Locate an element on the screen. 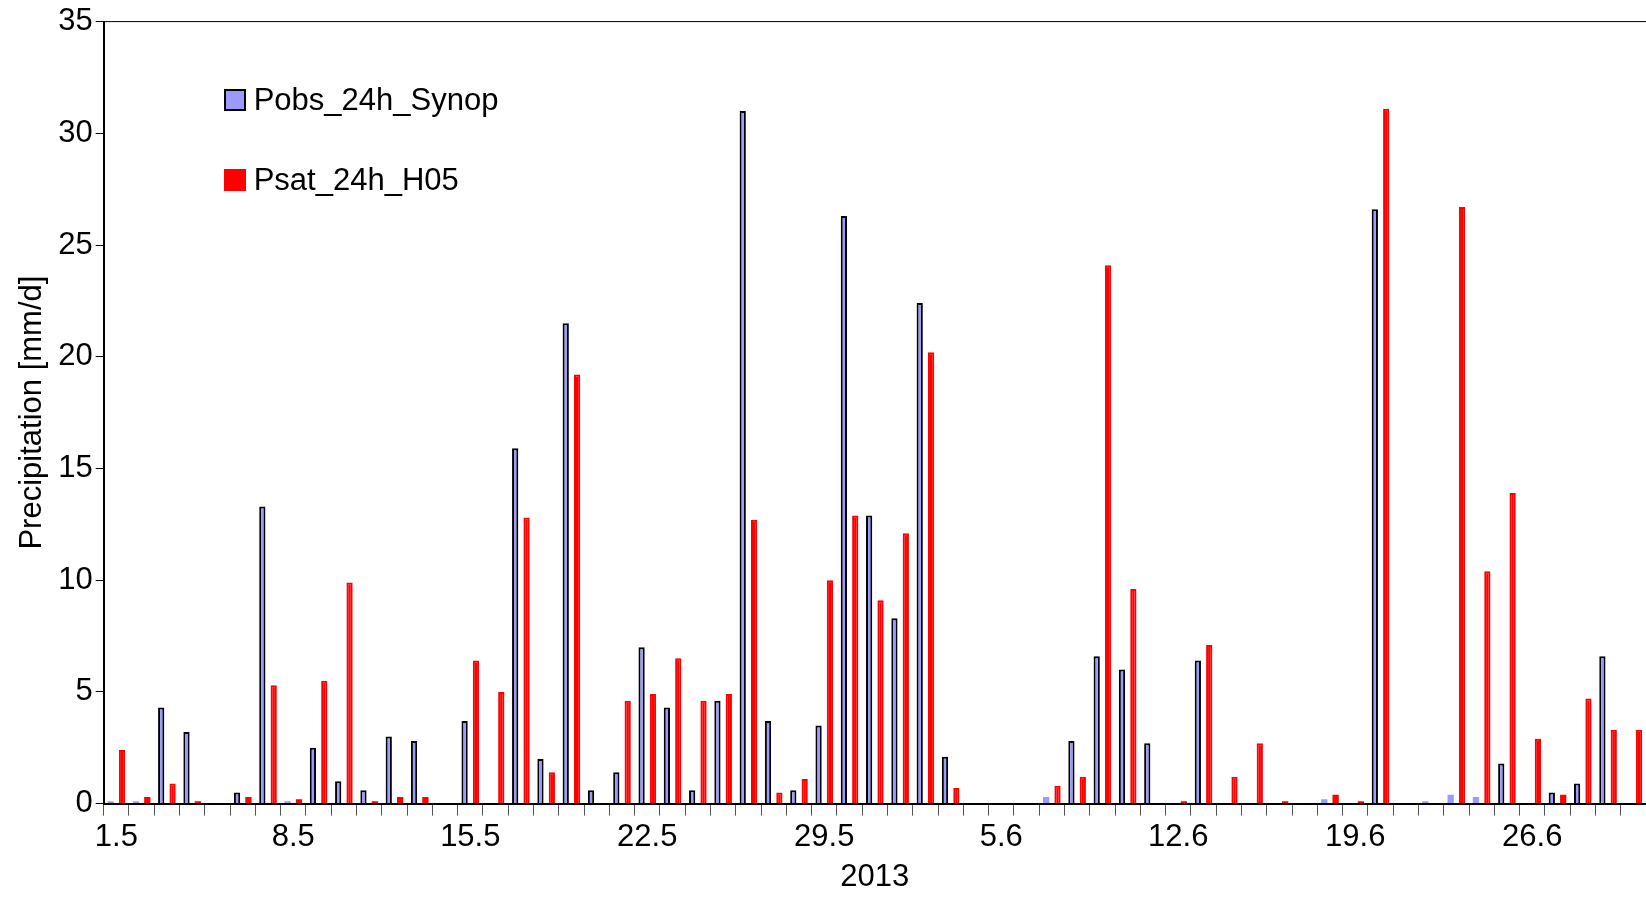 This screenshot has height=904, width=1646. x-tick-label: 26.6 is located at coordinates (1532, 835).